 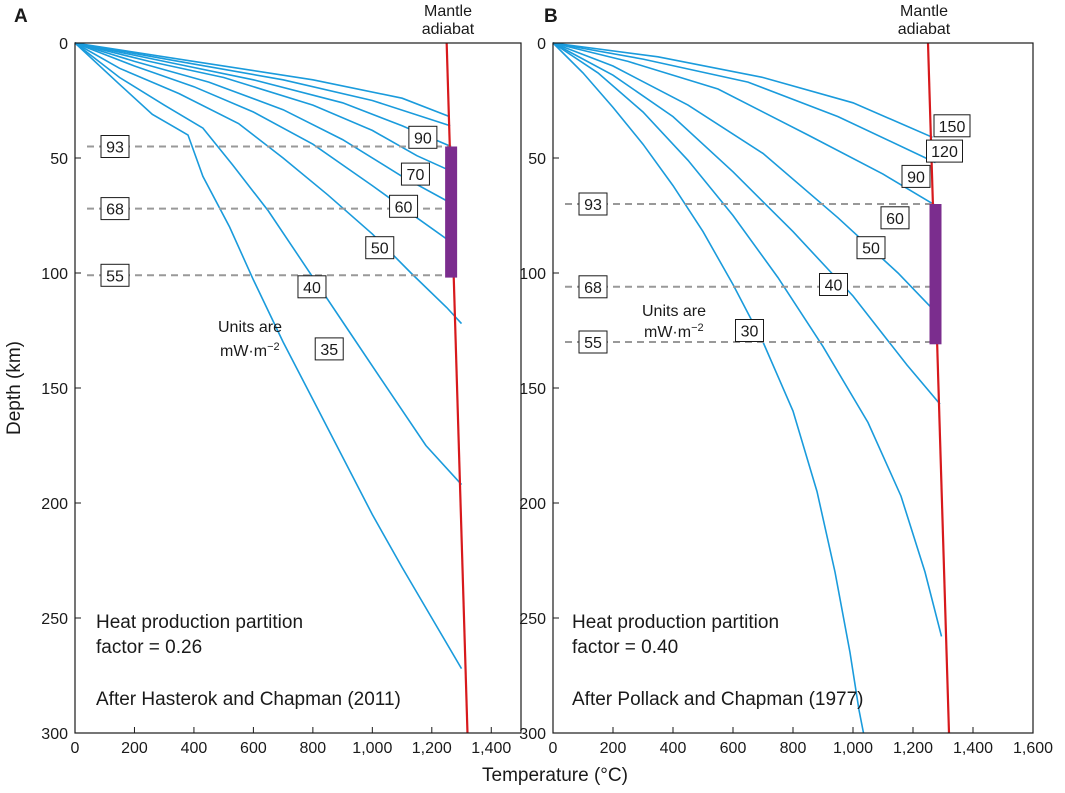 I want to click on series-label-b-30: 30, so click(x=750, y=332).